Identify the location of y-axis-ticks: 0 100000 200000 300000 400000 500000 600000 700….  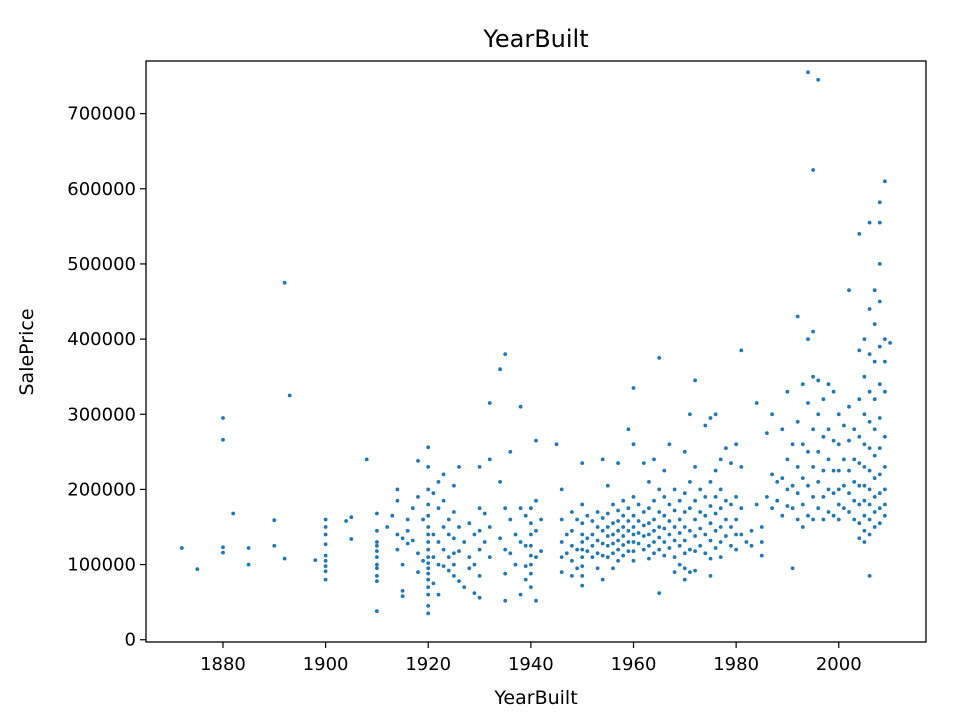
(106, 377).